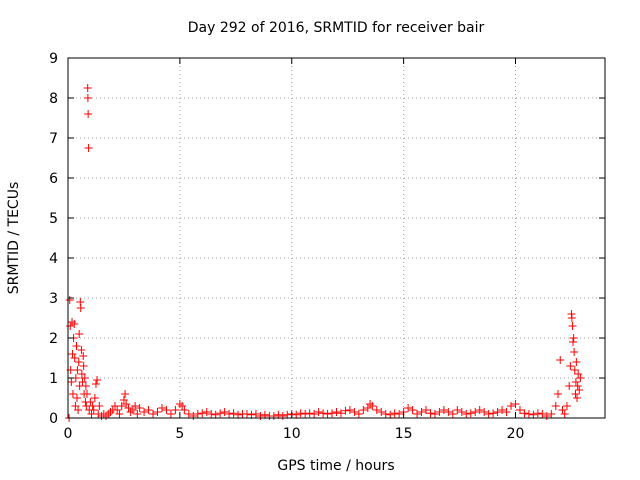 The image size is (640, 480). What do you see at coordinates (179, 434) in the screenshot?
I see `x-tick-label: 5` at bounding box center [179, 434].